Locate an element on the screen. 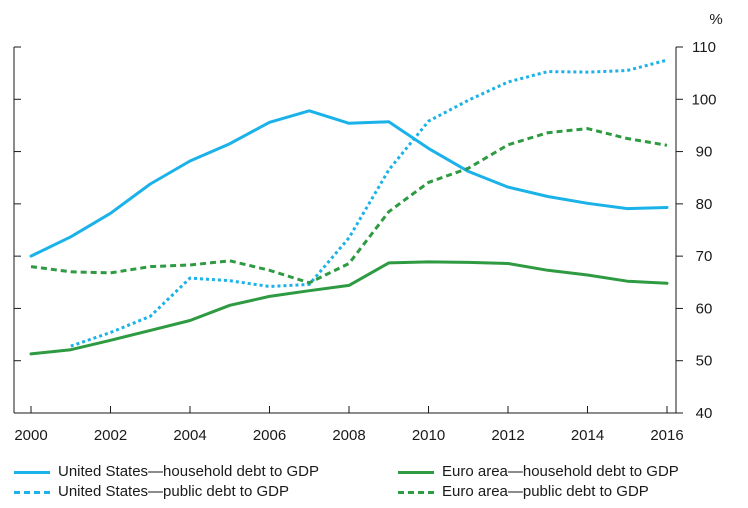 The height and width of the screenshot is (508, 748). y-tick-label: 100 is located at coordinates (703, 99).